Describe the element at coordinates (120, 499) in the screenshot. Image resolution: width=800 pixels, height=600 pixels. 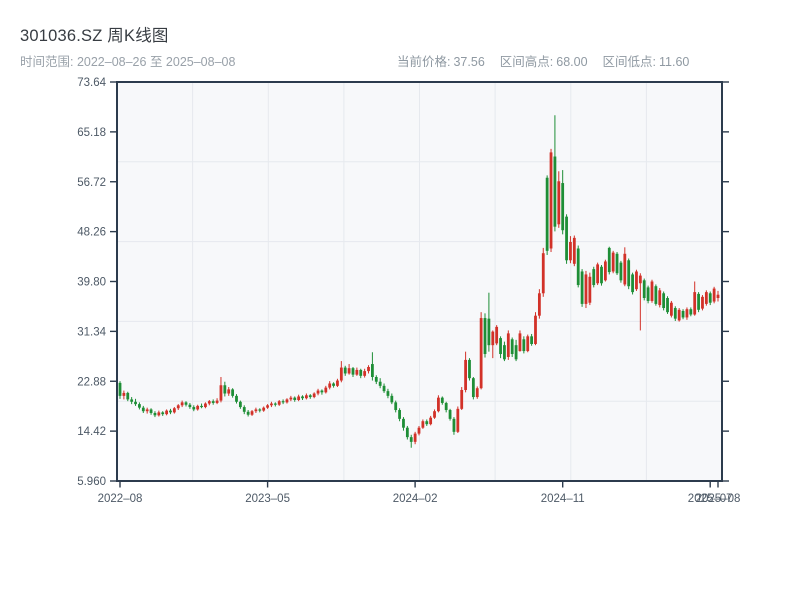
I see `x-tick-label: 2022–08` at that location.